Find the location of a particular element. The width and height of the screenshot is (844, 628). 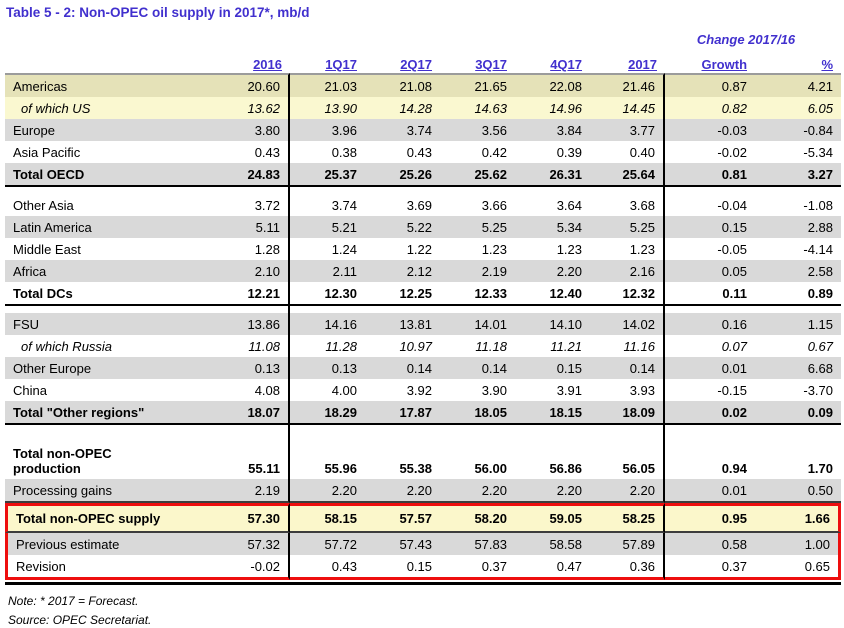

cell: -0.05 is located at coordinates (732, 249).